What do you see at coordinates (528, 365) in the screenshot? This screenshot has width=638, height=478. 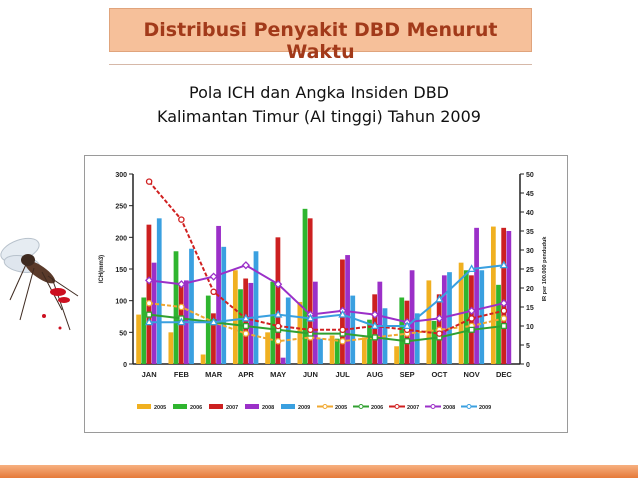 I see `y2-tick-label: 0` at bounding box center [528, 365].